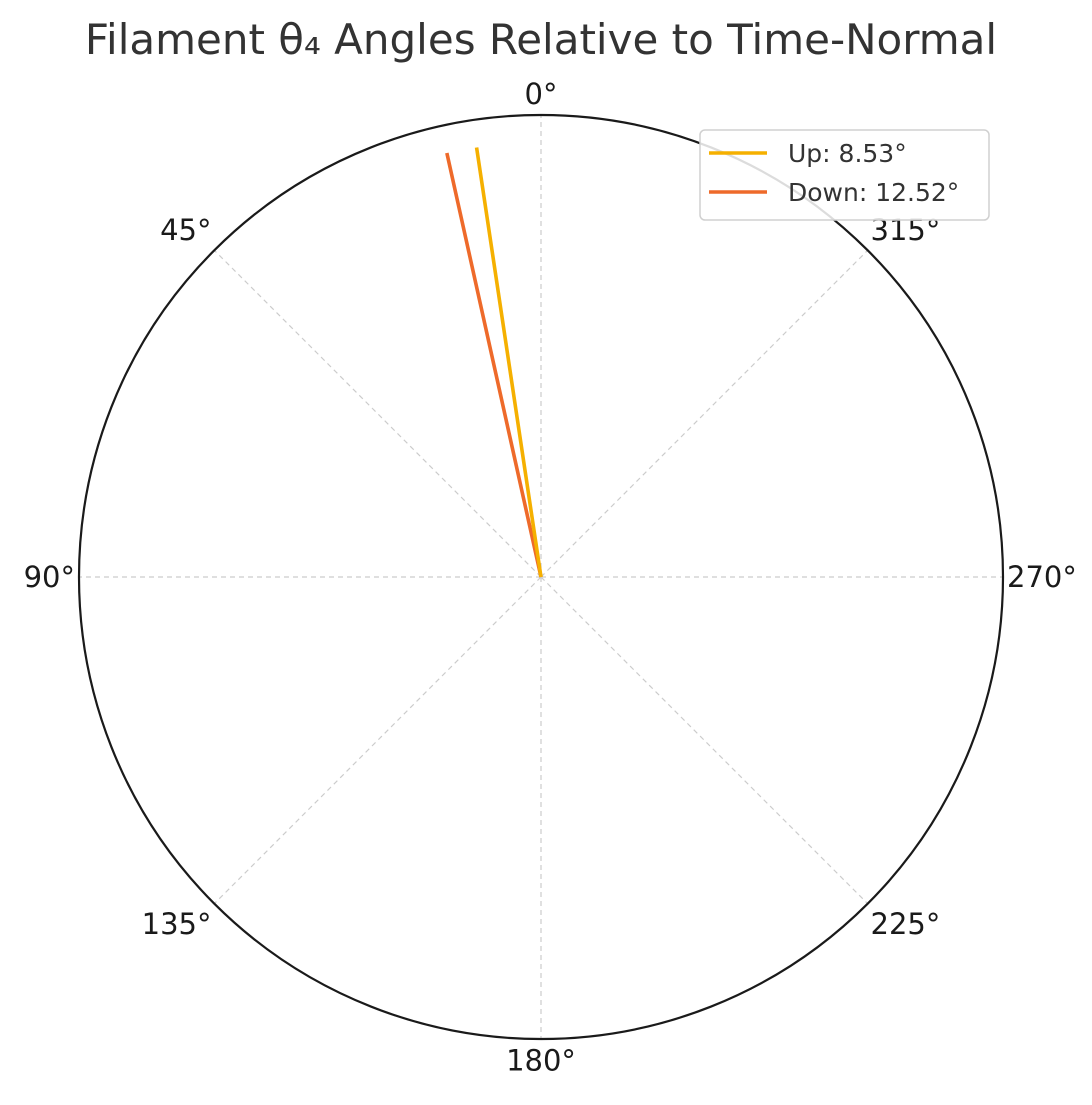 This screenshot has width=1092, height=1105. I want to click on tick-label-0: 0°, so click(541, 94).